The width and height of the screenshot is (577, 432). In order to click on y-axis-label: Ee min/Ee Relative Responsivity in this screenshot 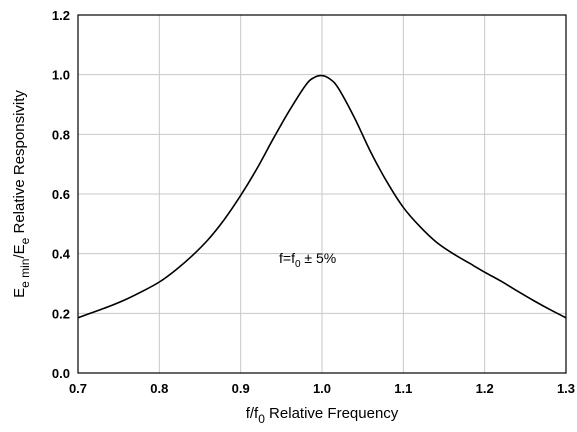, I will do `click(21, 194)`.